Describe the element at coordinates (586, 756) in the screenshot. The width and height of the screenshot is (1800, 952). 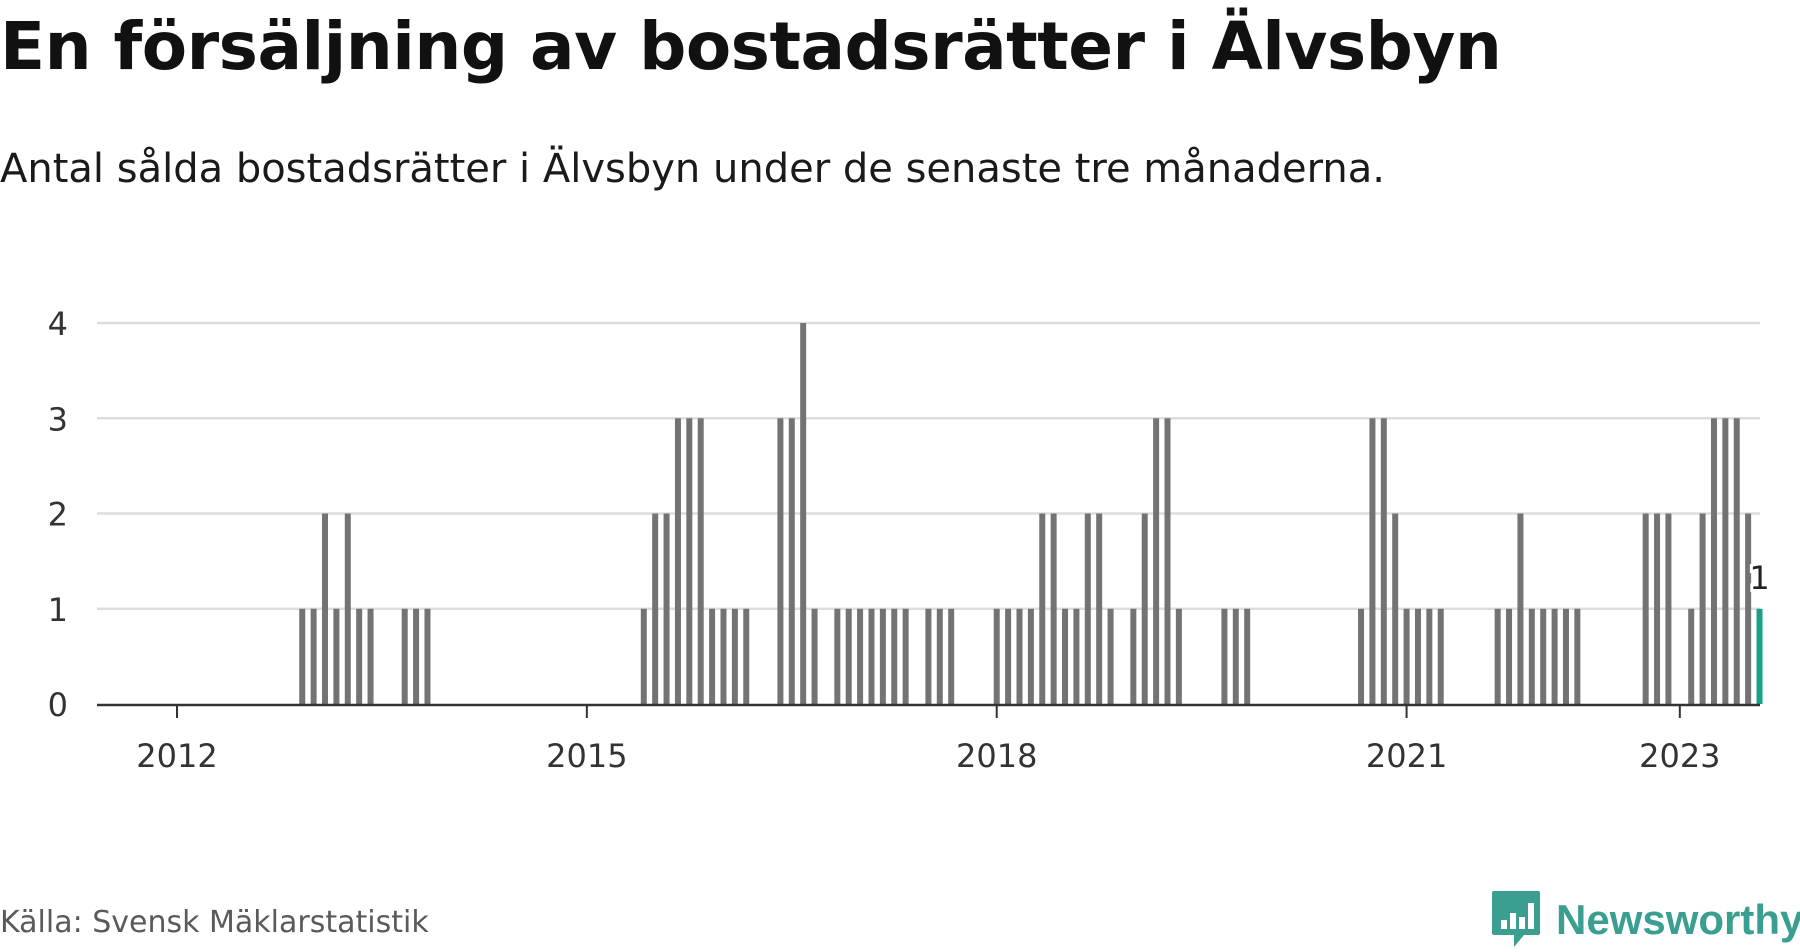
I see `x-tick-label: 2015` at that location.